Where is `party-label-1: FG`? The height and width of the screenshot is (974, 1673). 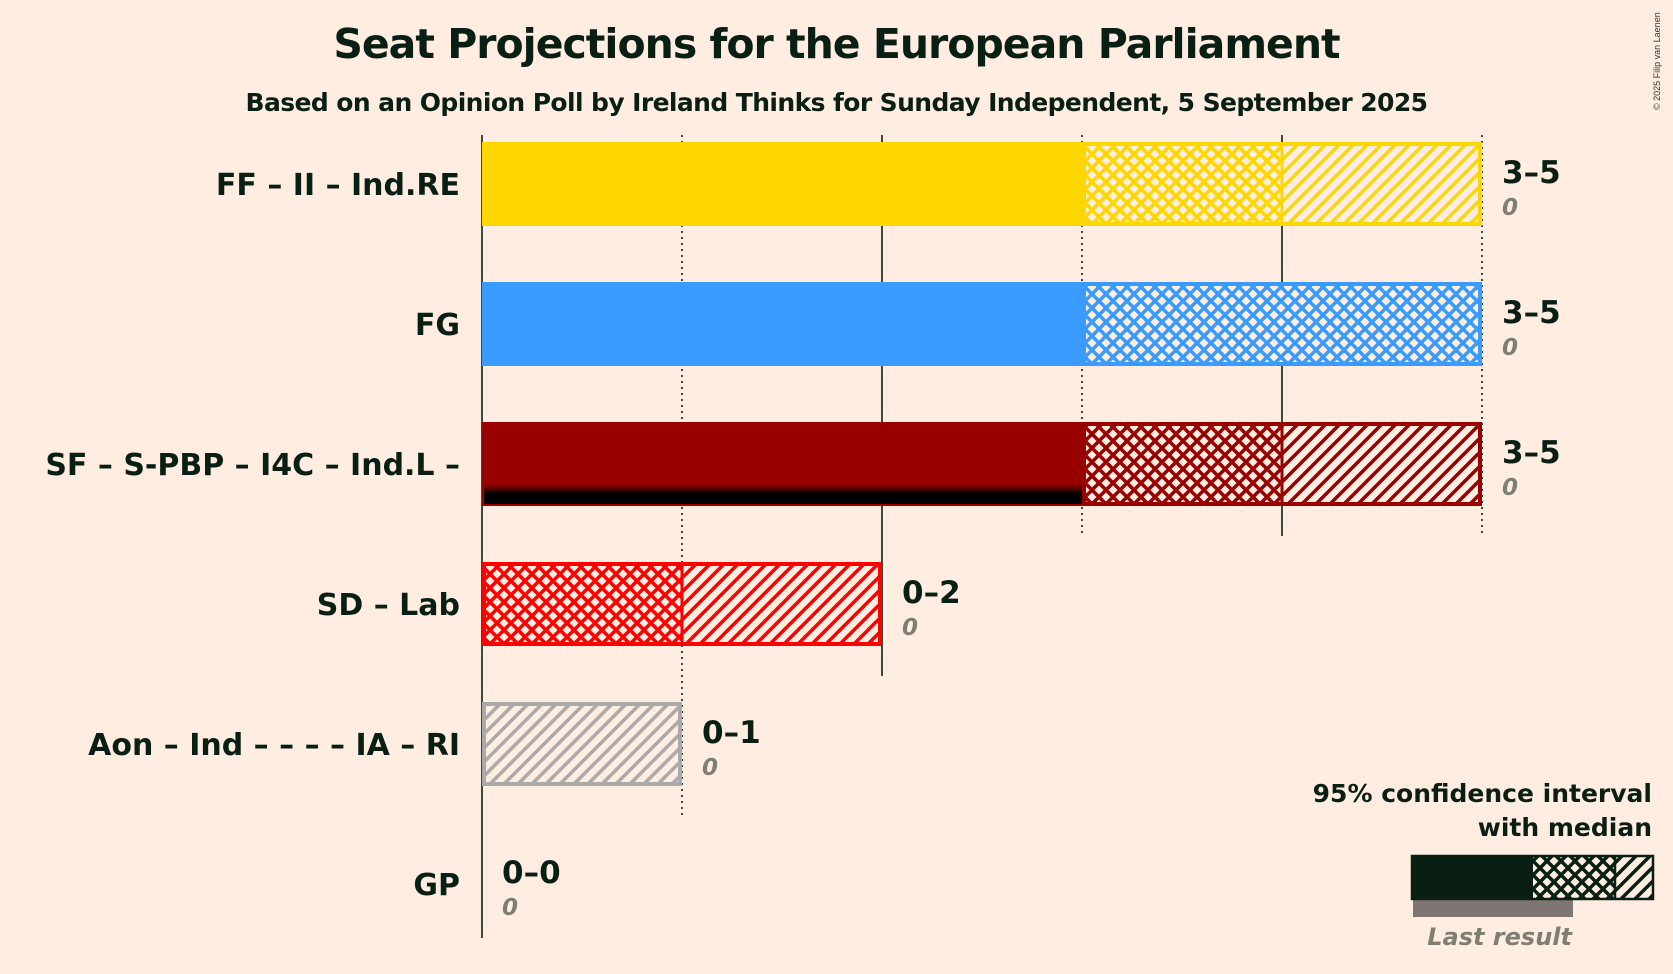 party-label-1: FG is located at coordinates (437, 325).